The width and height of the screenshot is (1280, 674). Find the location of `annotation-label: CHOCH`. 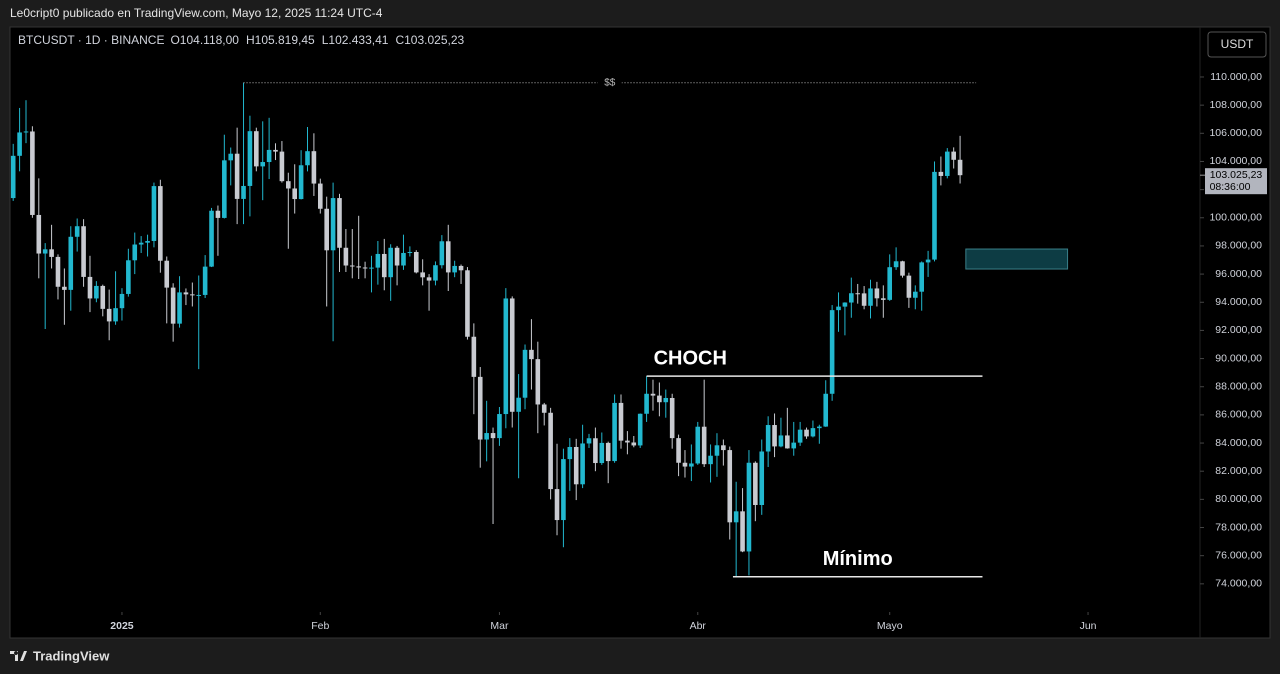

annotation-label: CHOCH is located at coordinates (690, 358).